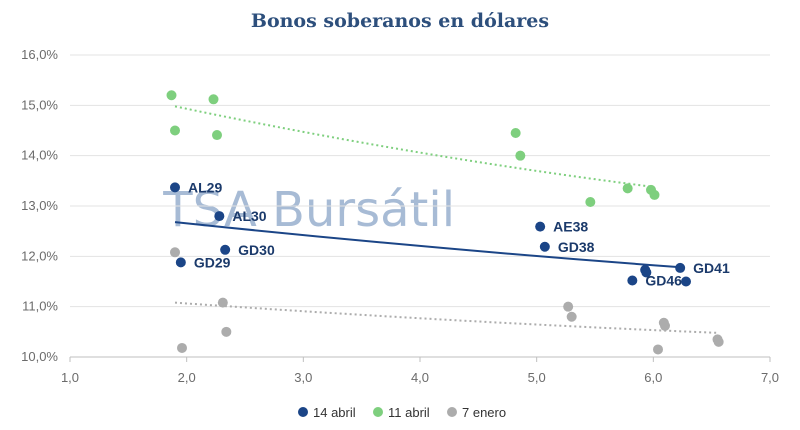 Image resolution: width=800 pixels, height=430 pixels. What do you see at coordinates (400, 21) in the screenshot?
I see `chart-title: Bonos soberanos en dólares` at bounding box center [400, 21].